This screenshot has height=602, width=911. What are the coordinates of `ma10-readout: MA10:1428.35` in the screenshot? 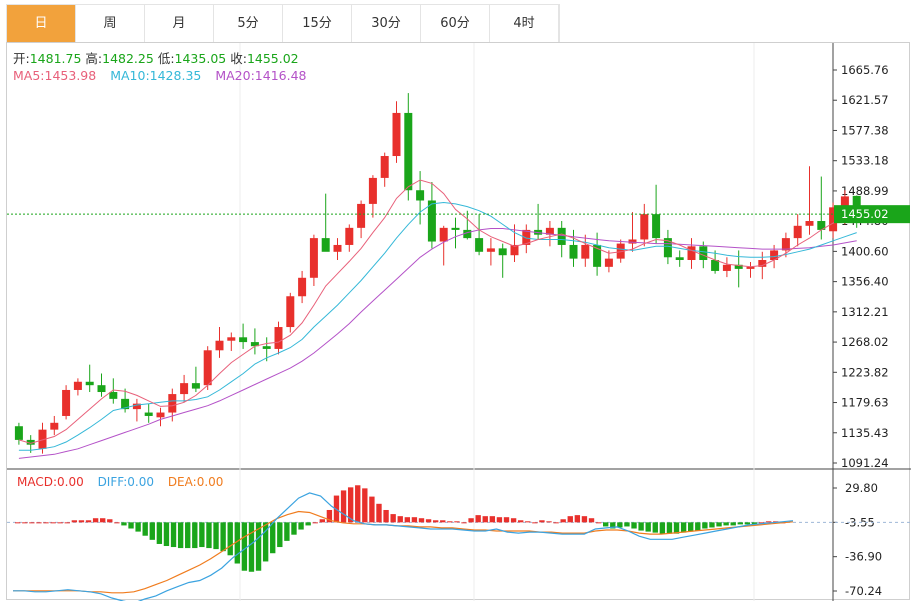 It's located at (155, 75).